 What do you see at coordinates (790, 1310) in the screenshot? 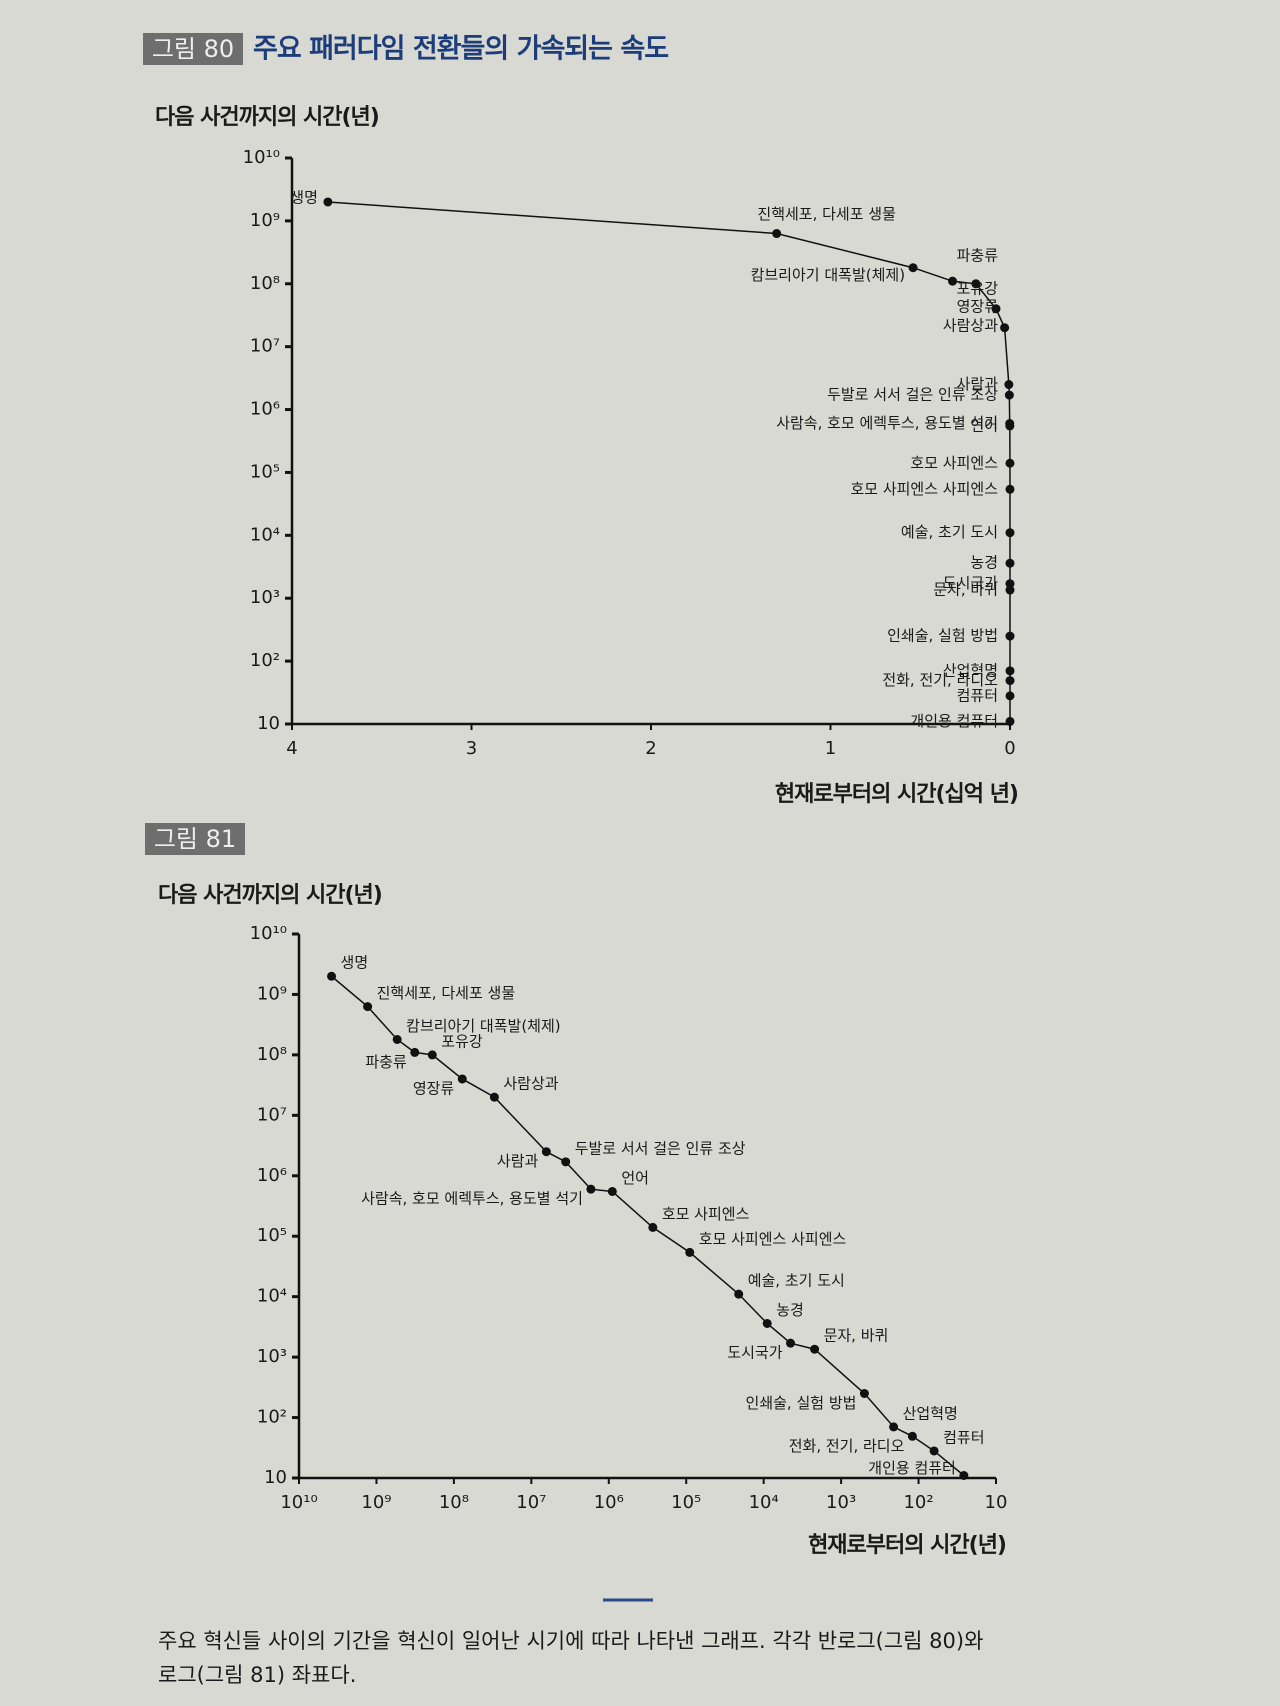
I see `point-label: 농경` at bounding box center [790, 1310].